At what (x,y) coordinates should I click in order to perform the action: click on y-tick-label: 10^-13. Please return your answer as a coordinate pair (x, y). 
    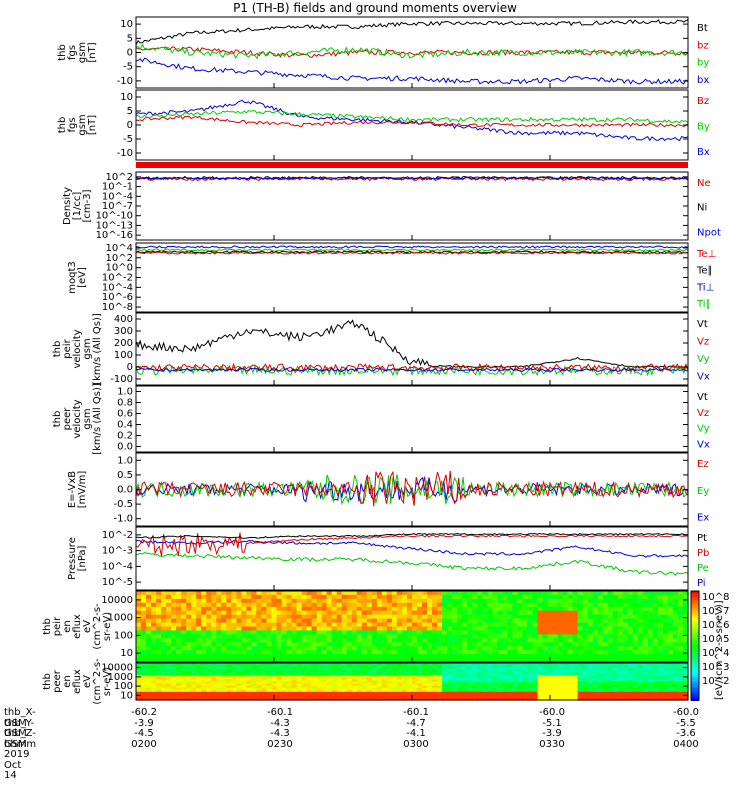
    Looking at the image, I should click on (114, 225).